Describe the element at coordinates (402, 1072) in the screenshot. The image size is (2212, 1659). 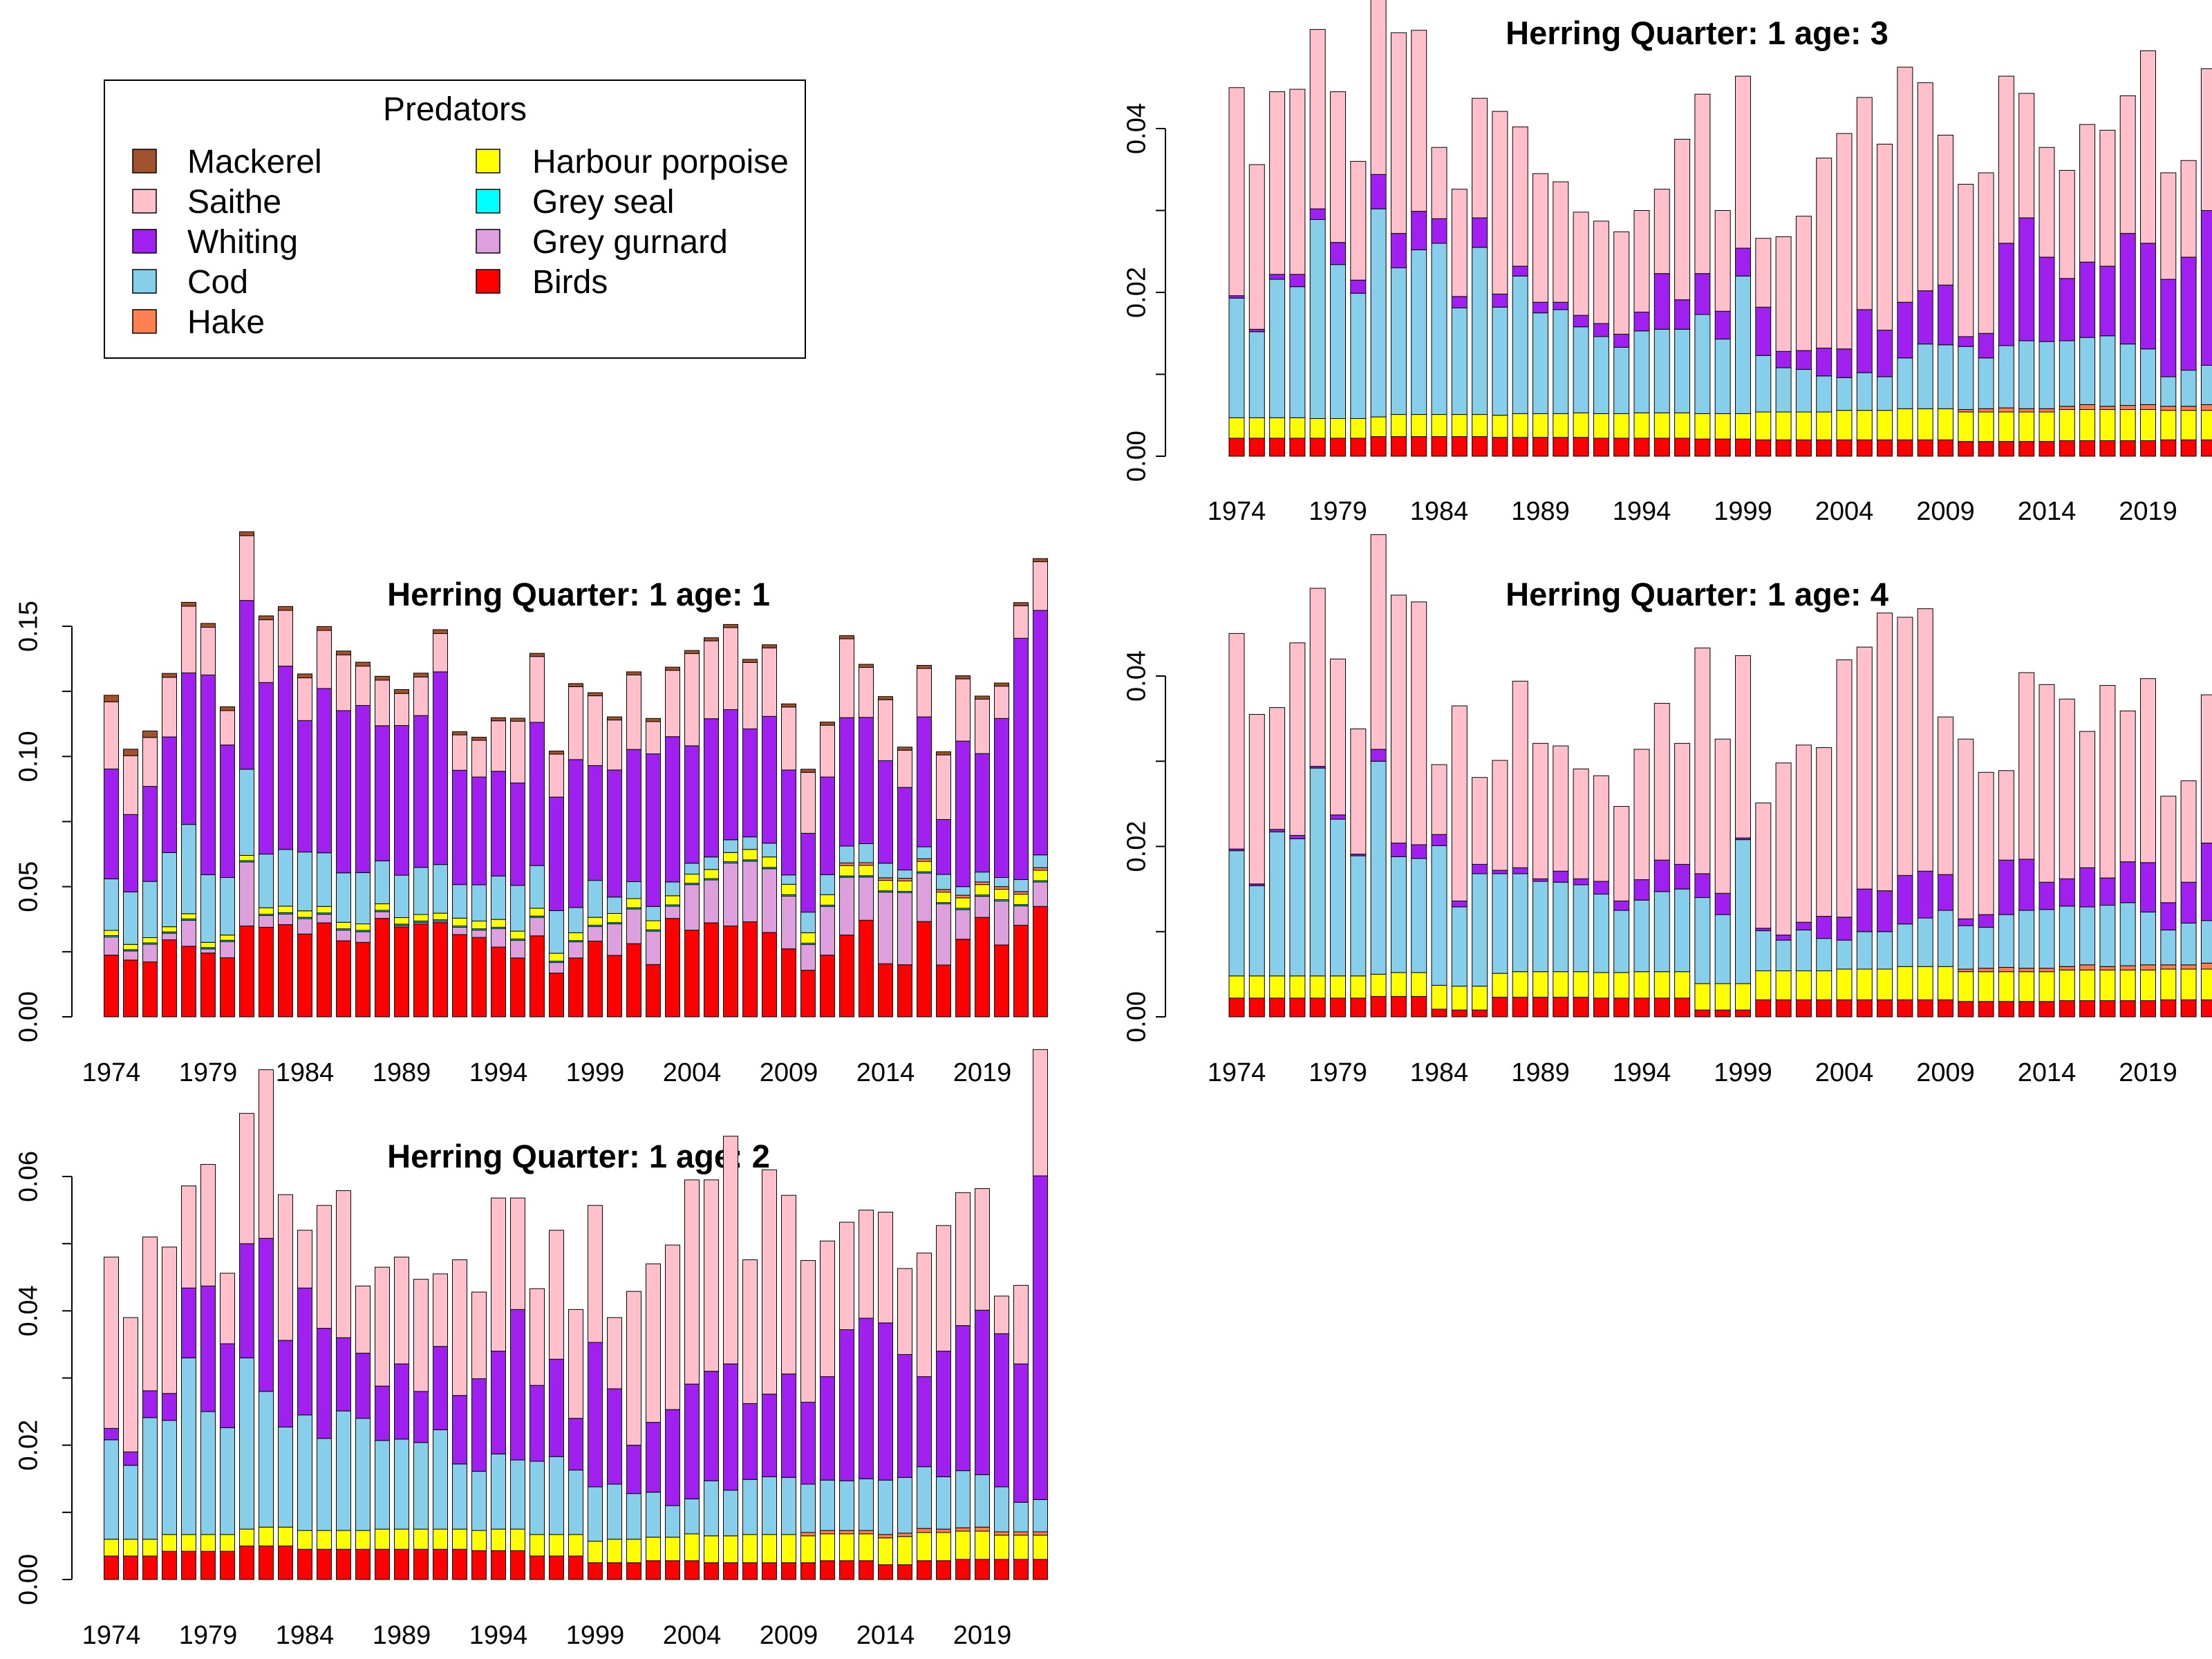
I see `x-tick-label: 1989` at that location.